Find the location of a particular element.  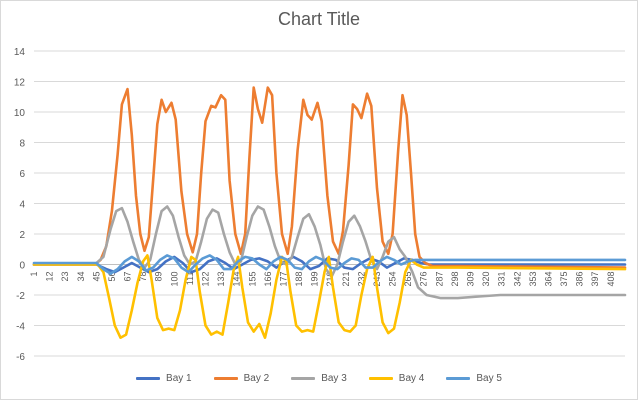

x-tick-label: 265 is located at coordinates (408, 279).